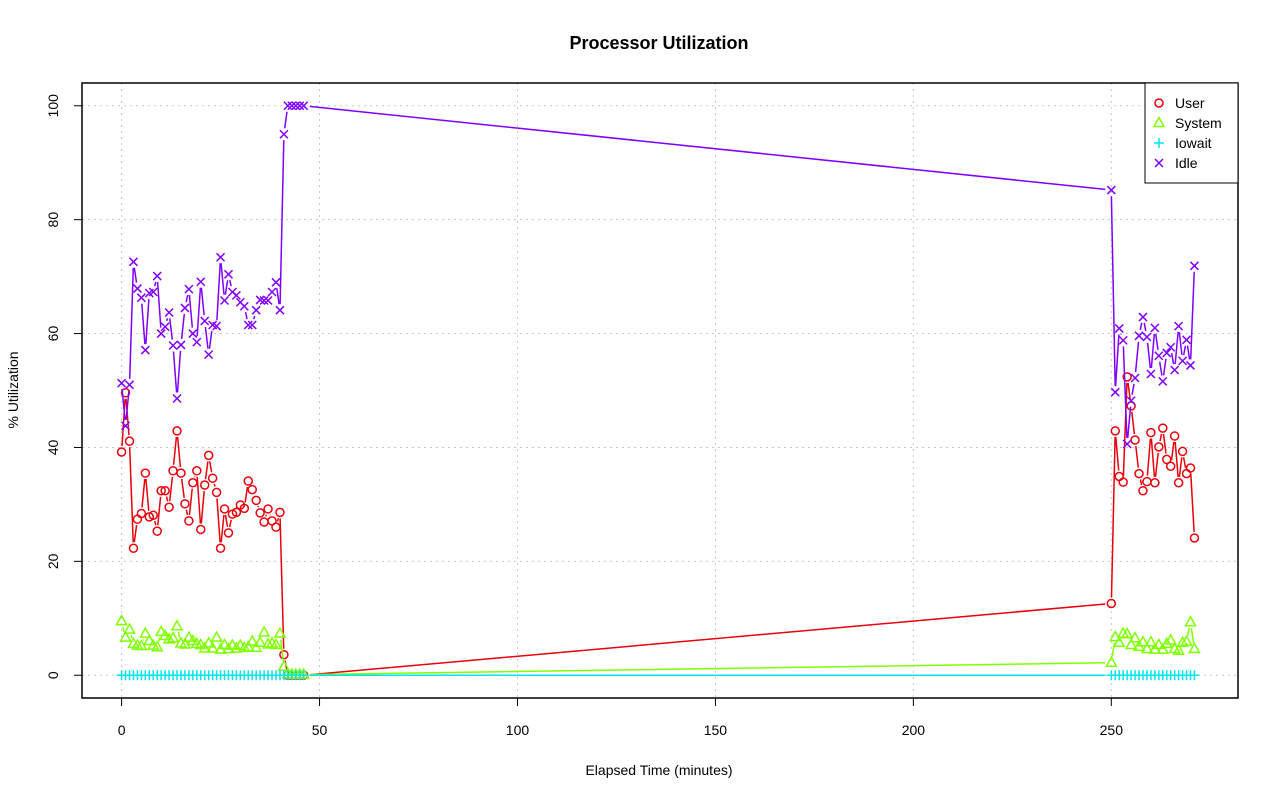 This screenshot has width=1280, height=801. What do you see at coordinates (13, 389) in the screenshot?
I see `y-axis-label: % Utilization` at bounding box center [13, 389].